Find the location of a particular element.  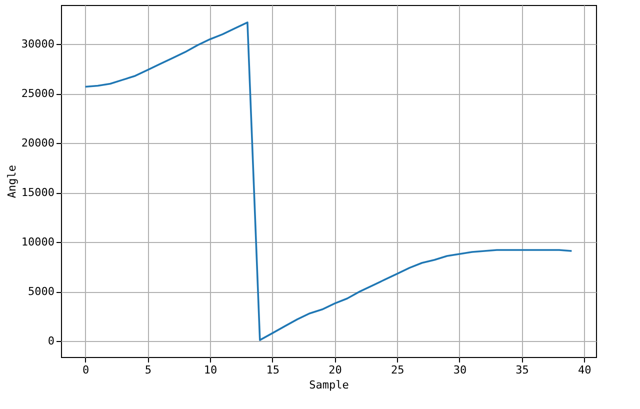

x-tick-label: 15 is located at coordinates (273, 370).